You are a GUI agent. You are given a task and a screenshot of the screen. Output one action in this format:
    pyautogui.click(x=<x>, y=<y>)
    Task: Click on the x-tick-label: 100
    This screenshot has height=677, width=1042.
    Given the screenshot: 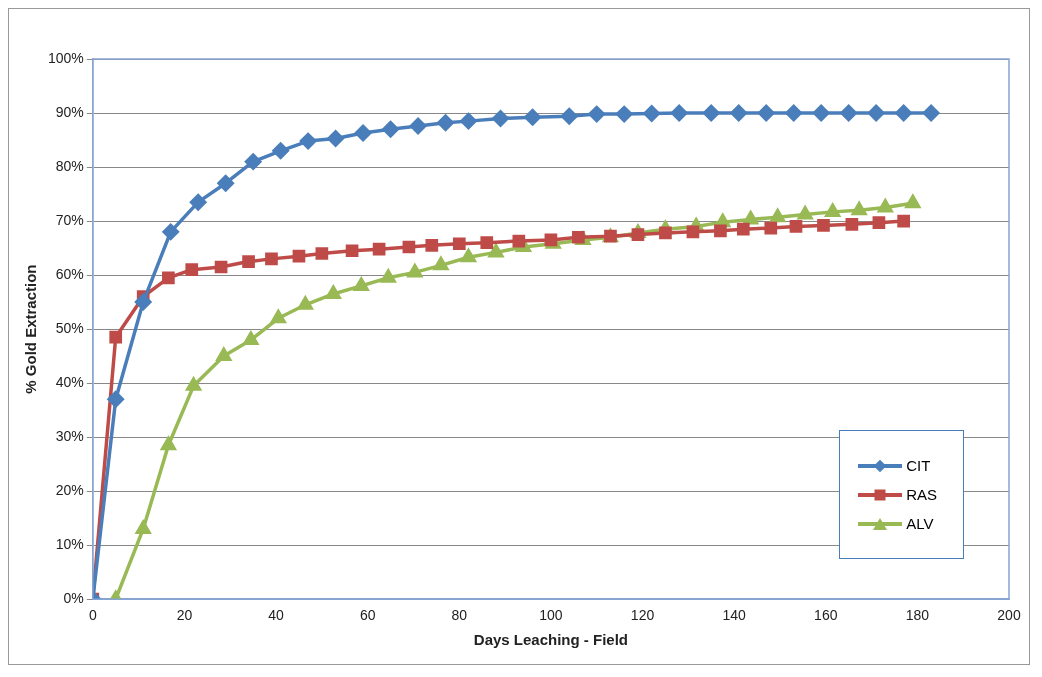 What is the action you would take?
    pyautogui.click(x=551, y=615)
    